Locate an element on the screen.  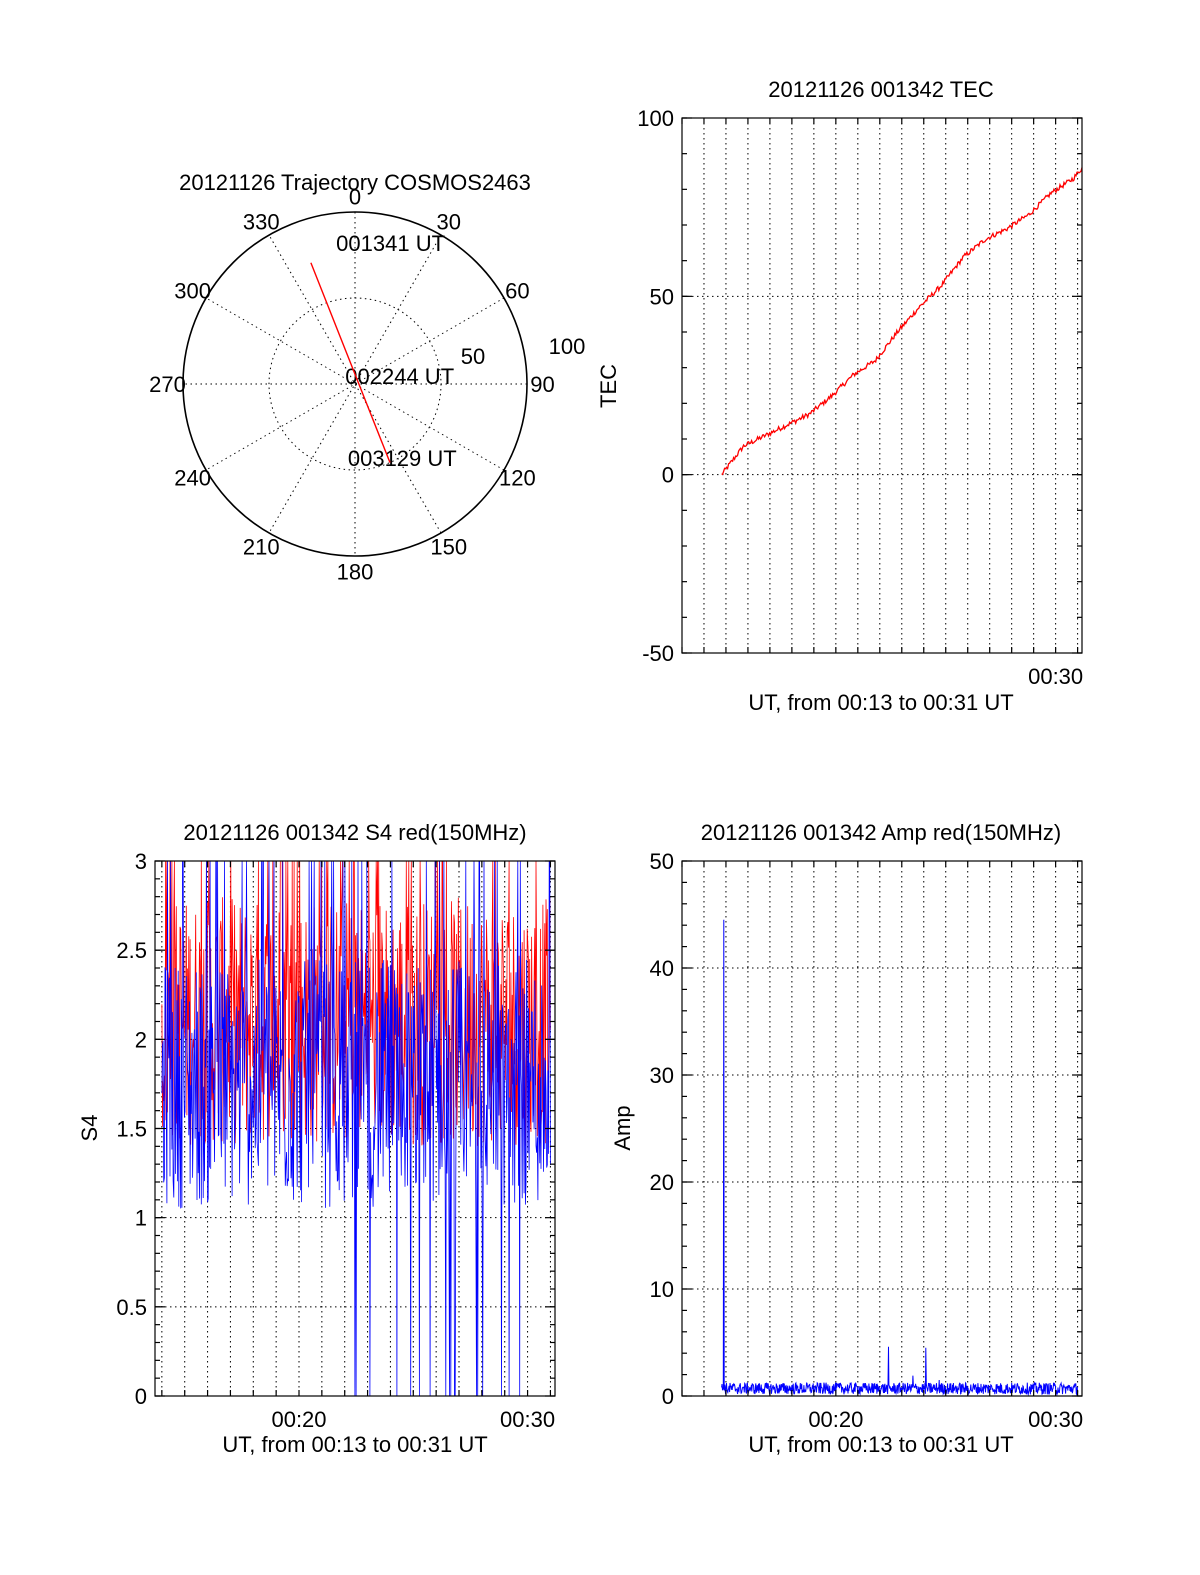
trajectory-annotation: 002244 UT is located at coordinates (399, 376).